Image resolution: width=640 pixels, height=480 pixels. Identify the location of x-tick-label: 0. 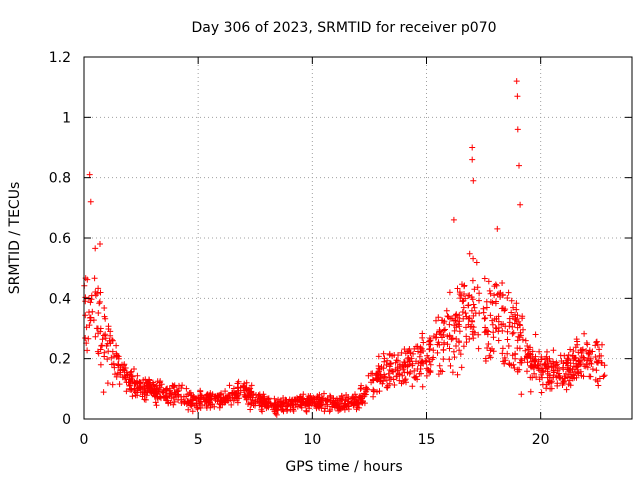
(84, 440).